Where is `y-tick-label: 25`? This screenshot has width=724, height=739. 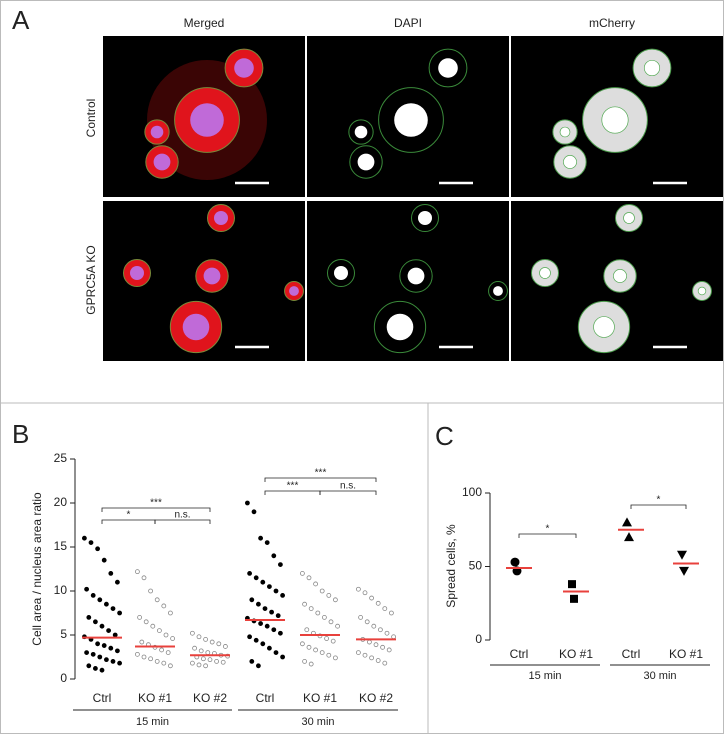 y-tick-label: 25 is located at coordinates (61, 458).